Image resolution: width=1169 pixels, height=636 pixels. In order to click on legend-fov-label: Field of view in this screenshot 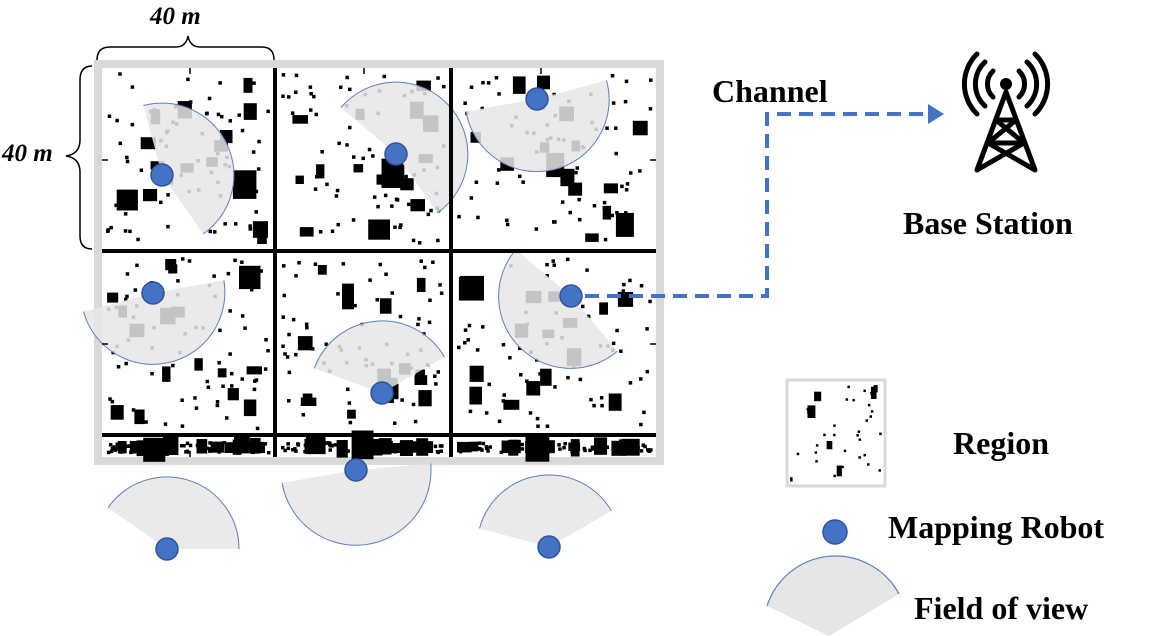, I will do `click(1001, 608)`.